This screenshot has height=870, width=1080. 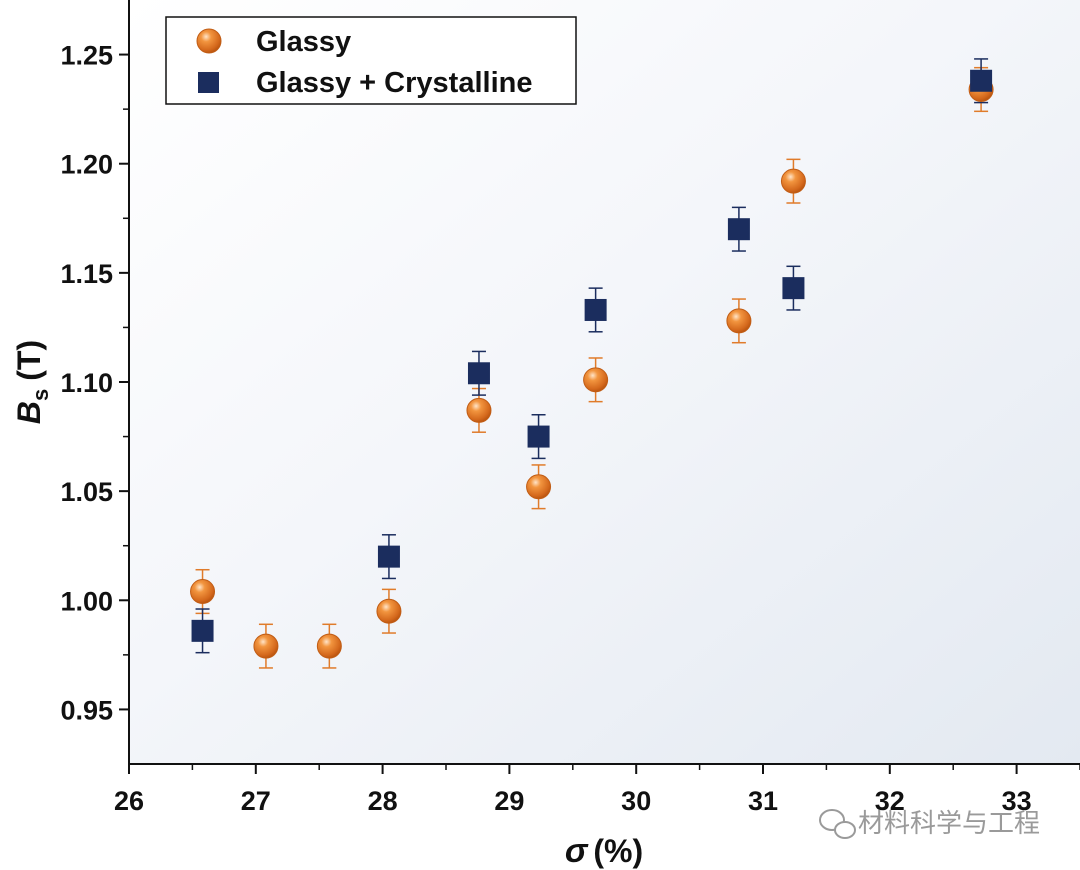 What do you see at coordinates (890, 801) in the screenshot?
I see `x-tick-label: 32` at bounding box center [890, 801].